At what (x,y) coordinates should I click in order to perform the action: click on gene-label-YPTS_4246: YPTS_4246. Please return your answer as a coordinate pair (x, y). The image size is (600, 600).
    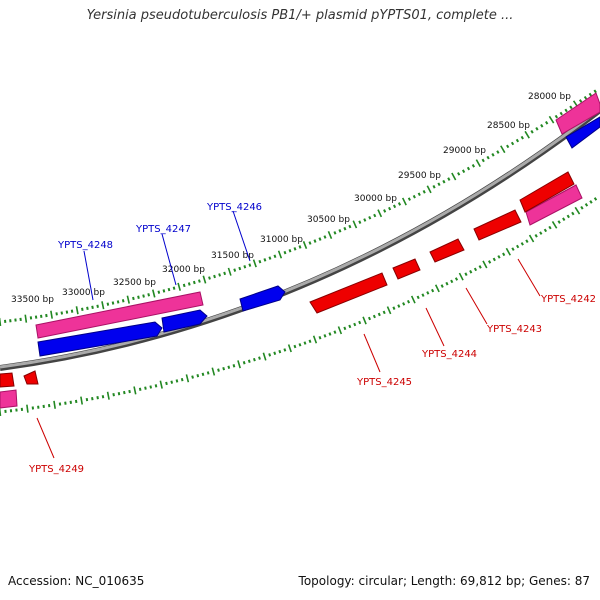
    Looking at the image, I should click on (234, 207).